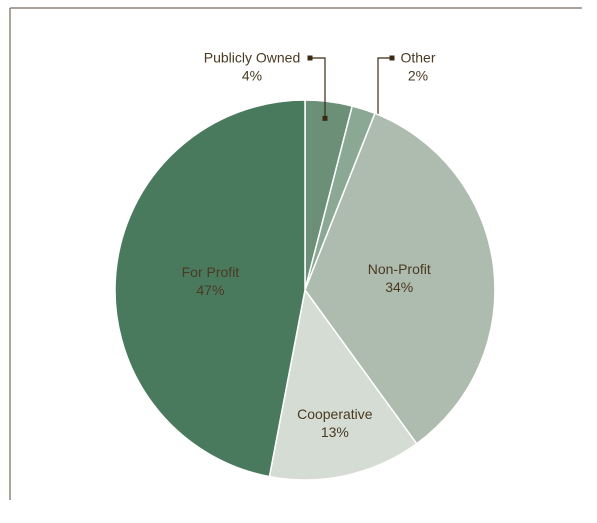 Image resolution: width=597 pixels, height=523 pixels. What do you see at coordinates (399, 287) in the screenshot?
I see `value-label: 34%` at bounding box center [399, 287].